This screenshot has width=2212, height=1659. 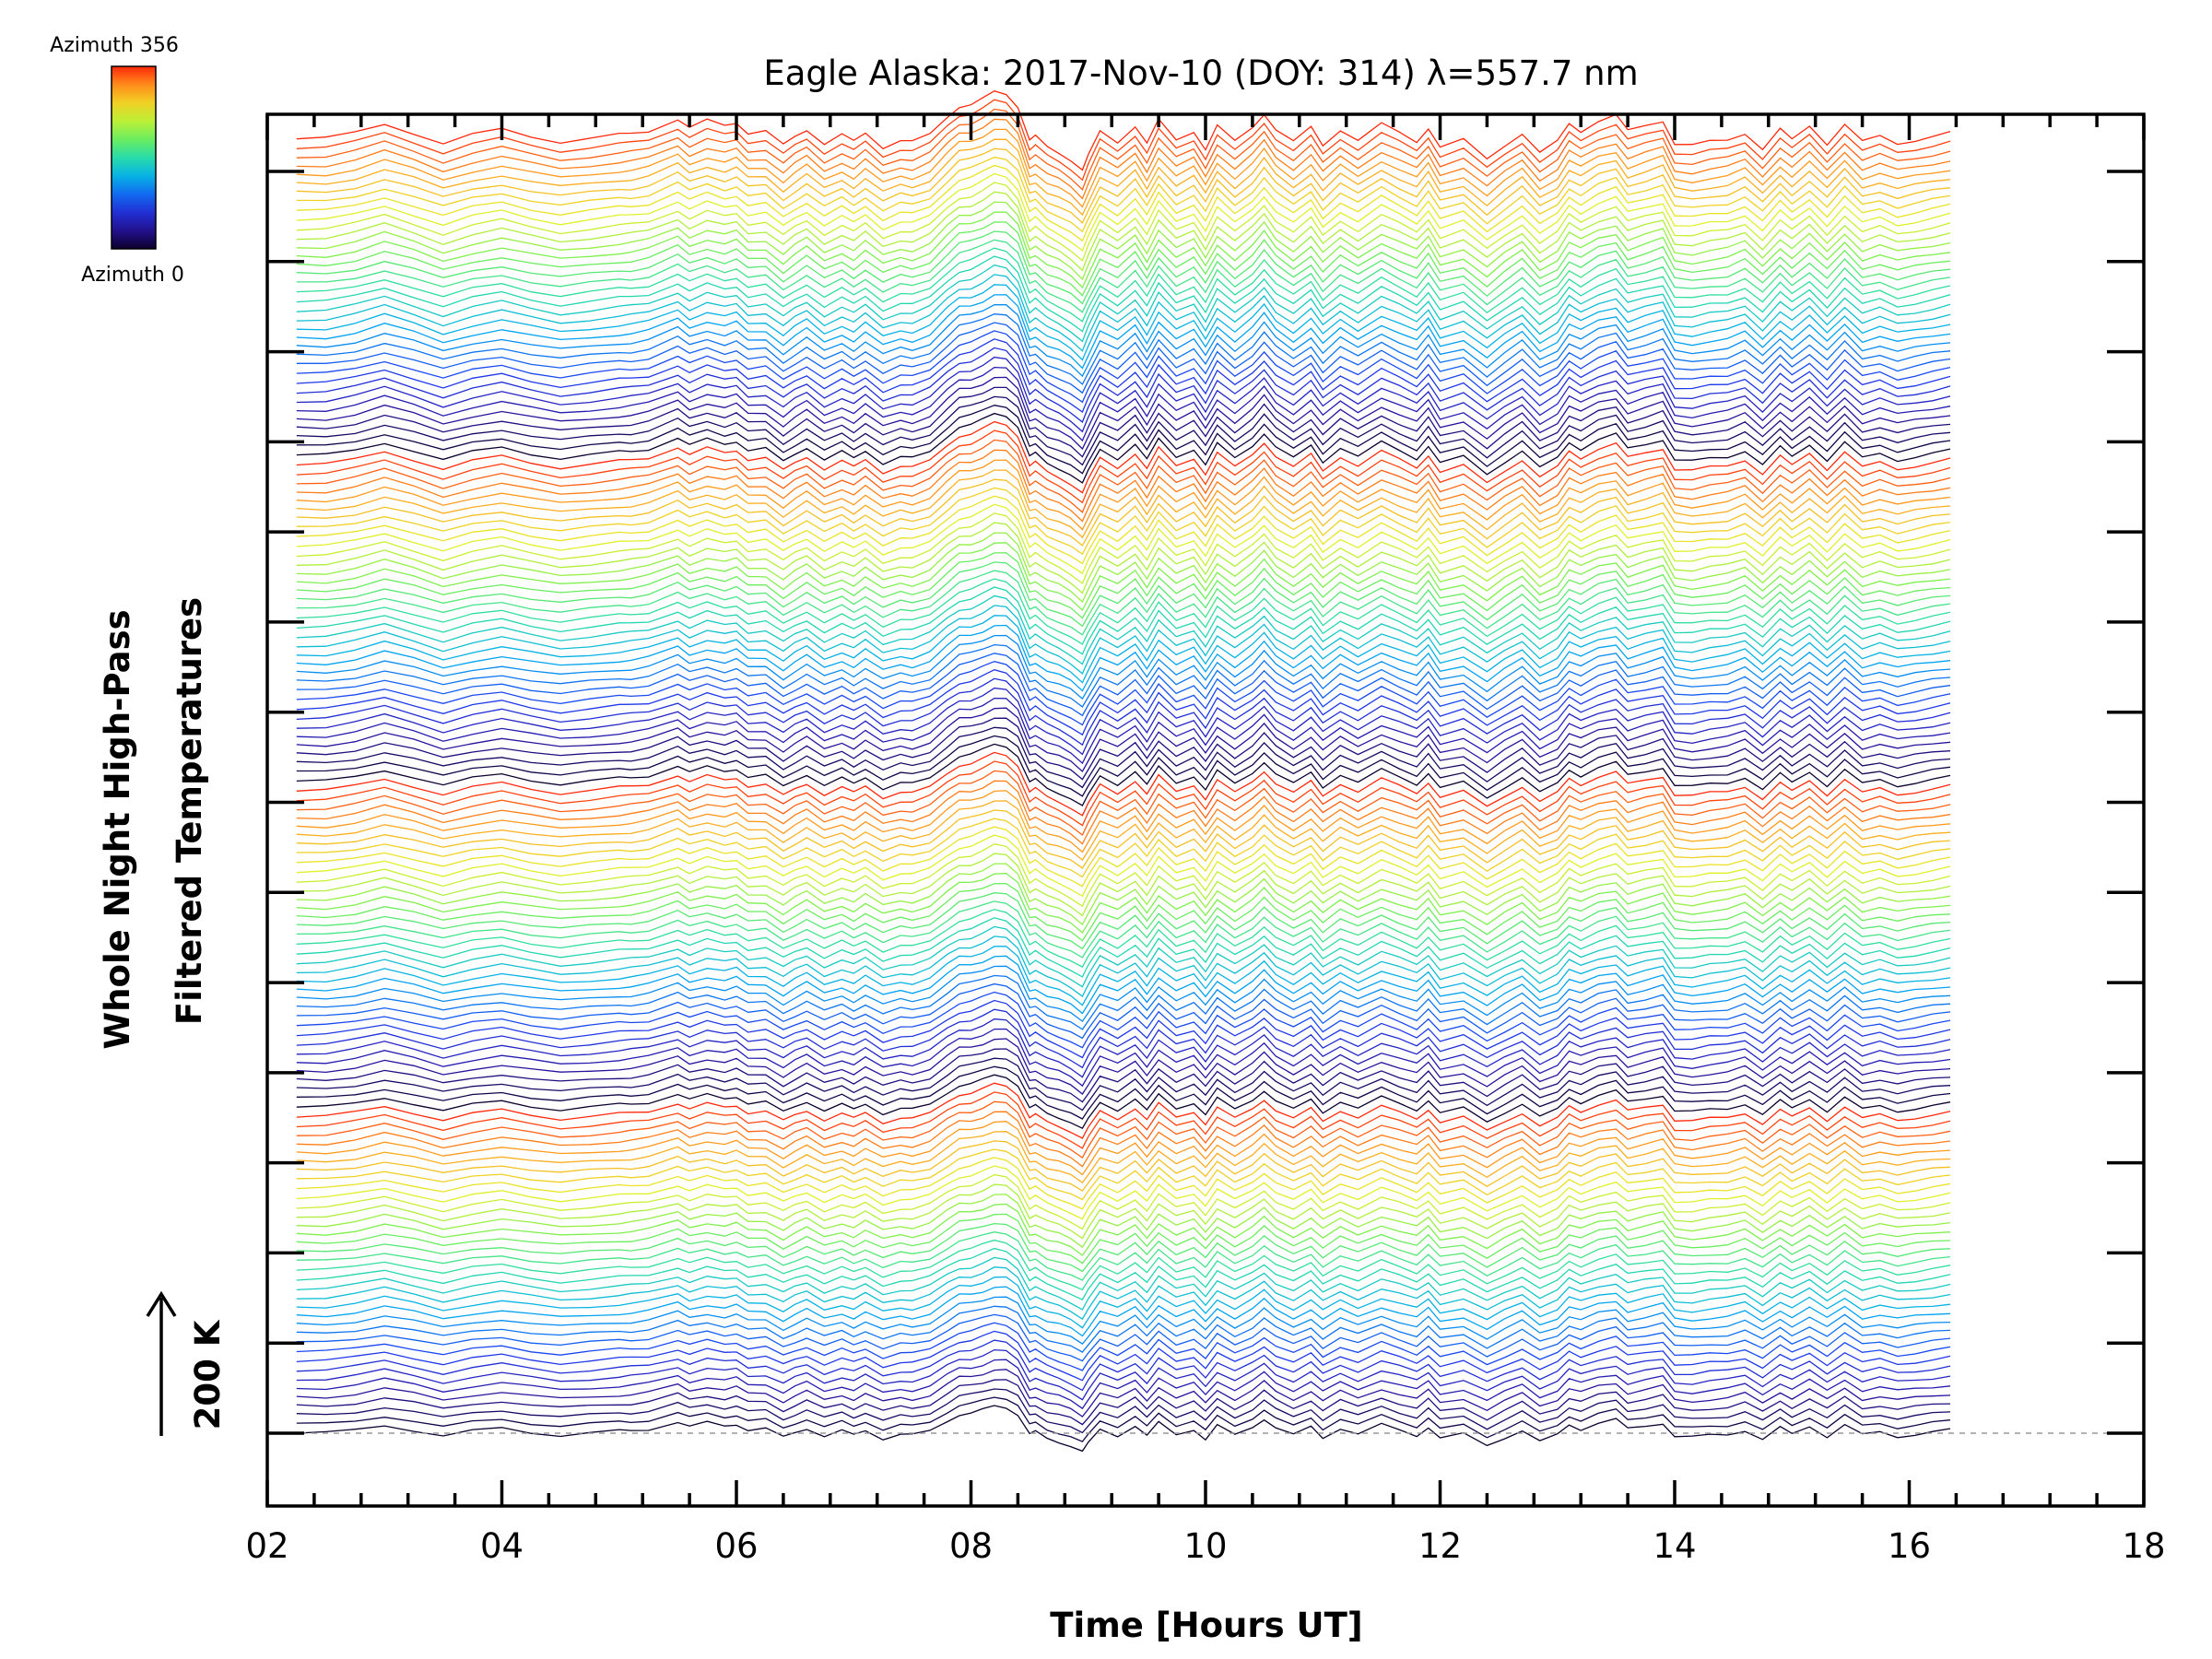 What do you see at coordinates (1206, 1625) in the screenshot?
I see `x-axis-label: Time [Hours UT]` at bounding box center [1206, 1625].